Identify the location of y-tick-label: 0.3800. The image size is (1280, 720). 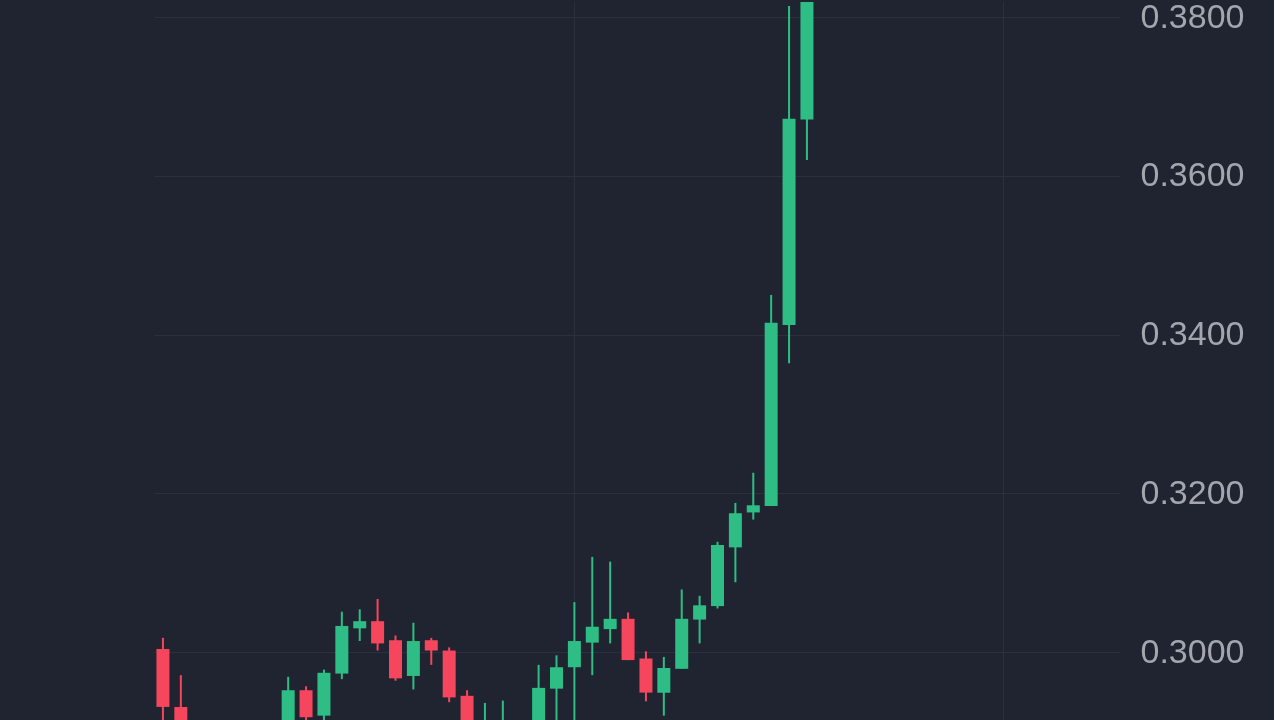
(1192, 17).